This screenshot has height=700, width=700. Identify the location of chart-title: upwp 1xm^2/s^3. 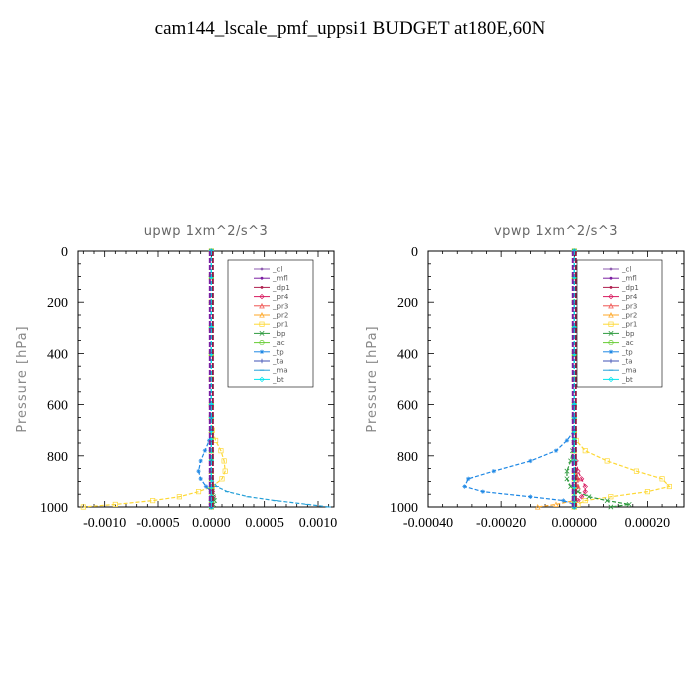
(206, 231).